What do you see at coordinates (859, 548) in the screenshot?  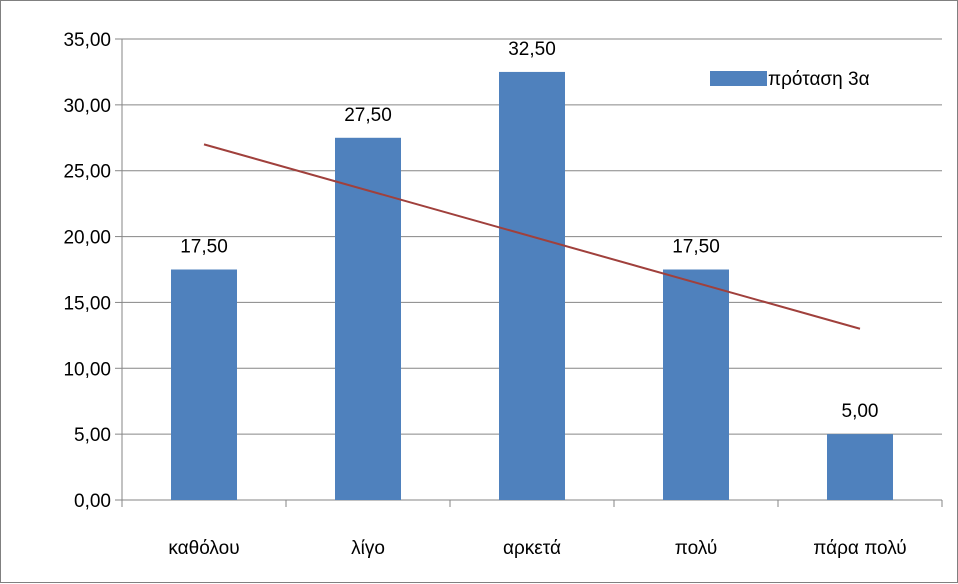 I see `x-tick-label: πάρα πολύ` at bounding box center [859, 548].